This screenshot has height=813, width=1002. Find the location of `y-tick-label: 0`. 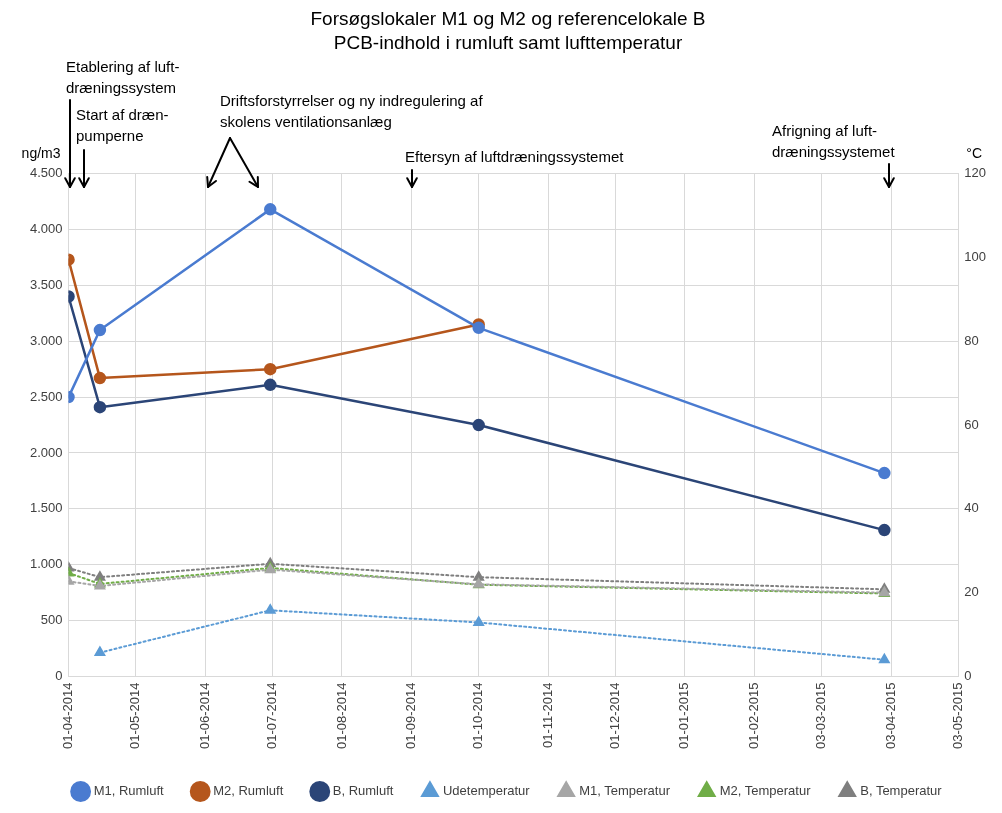

y-tick-label: 0 is located at coordinates (59, 676).